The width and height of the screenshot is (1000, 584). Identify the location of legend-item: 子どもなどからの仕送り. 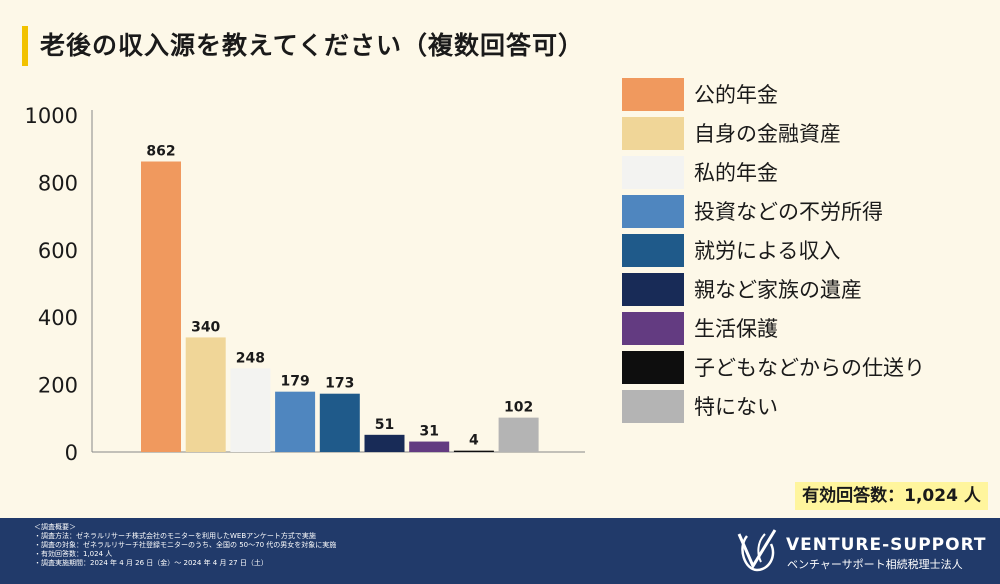
(773, 367).